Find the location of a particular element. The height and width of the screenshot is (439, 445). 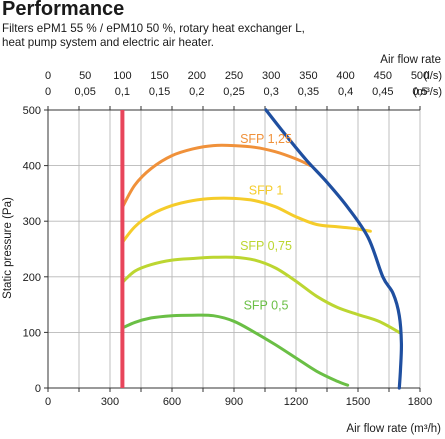

x-tick-label: 1200 is located at coordinates (296, 402).